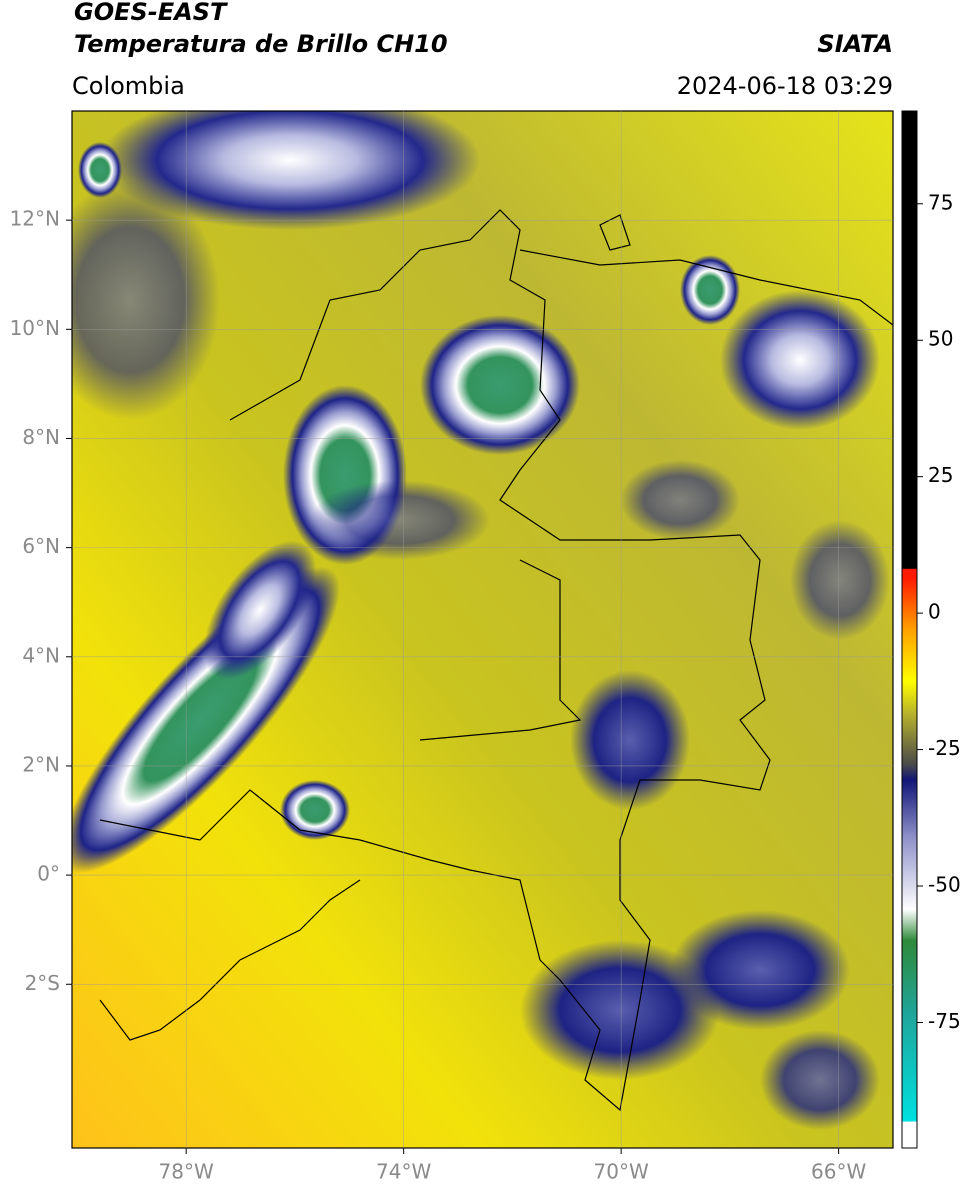  Describe the element at coordinates (403, 1172) in the screenshot. I see `x-tick-label: 74°W` at that location.